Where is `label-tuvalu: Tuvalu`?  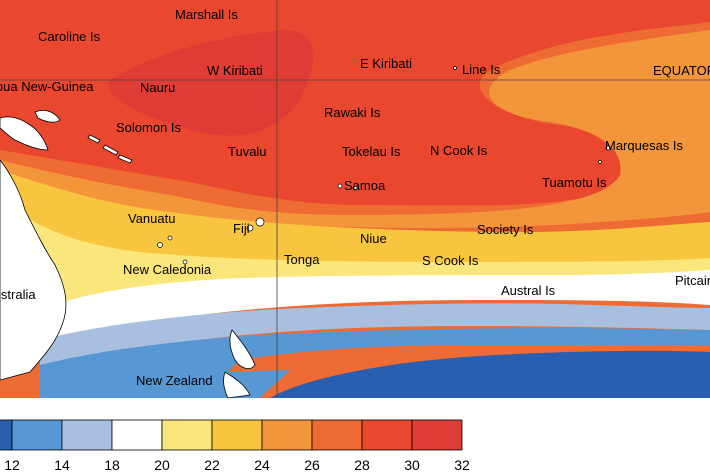 label-tuvalu: Tuvalu is located at coordinates (247, 151).